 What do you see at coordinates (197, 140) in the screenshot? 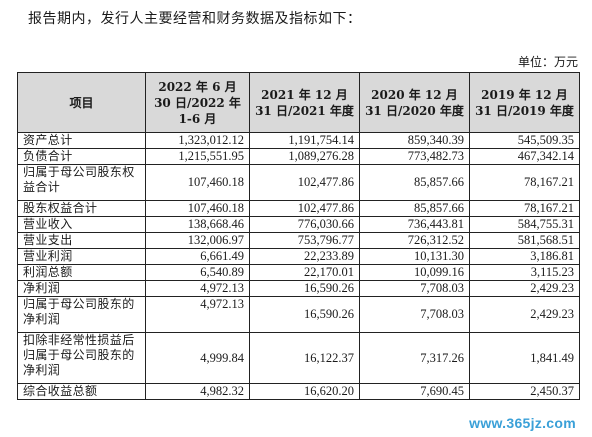
I see `cell-2022h1: 1,323,012.12` at bounding box center [197, 140].